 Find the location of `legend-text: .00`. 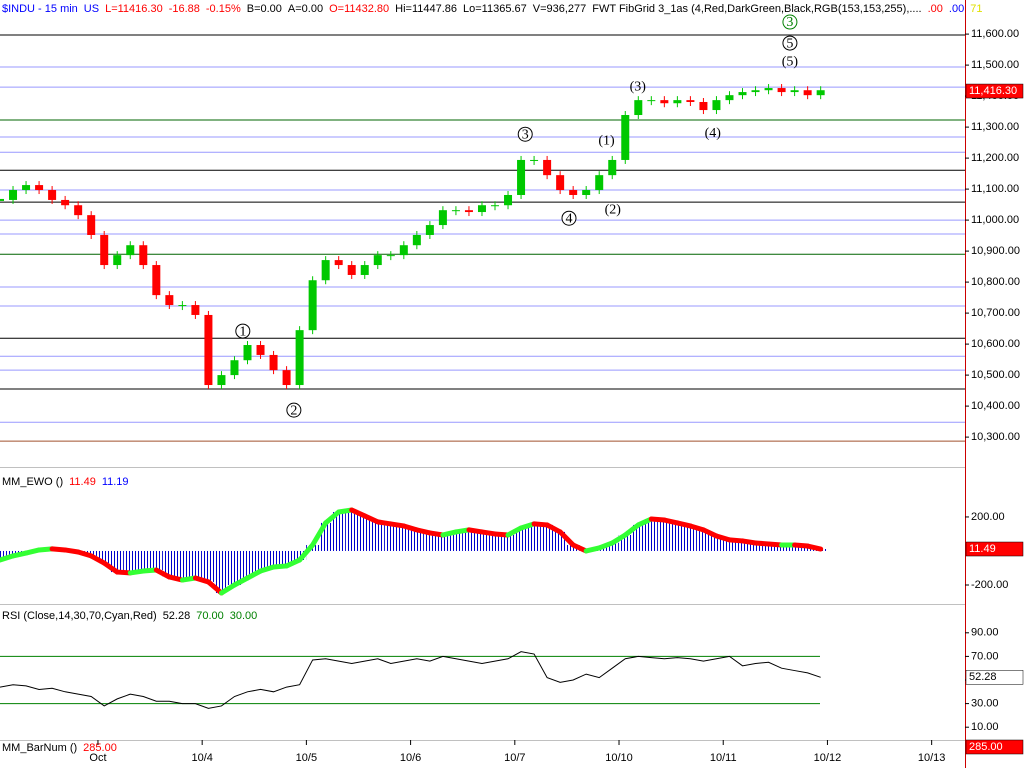

legend-text: .00 is located at coordinates (935, 9).